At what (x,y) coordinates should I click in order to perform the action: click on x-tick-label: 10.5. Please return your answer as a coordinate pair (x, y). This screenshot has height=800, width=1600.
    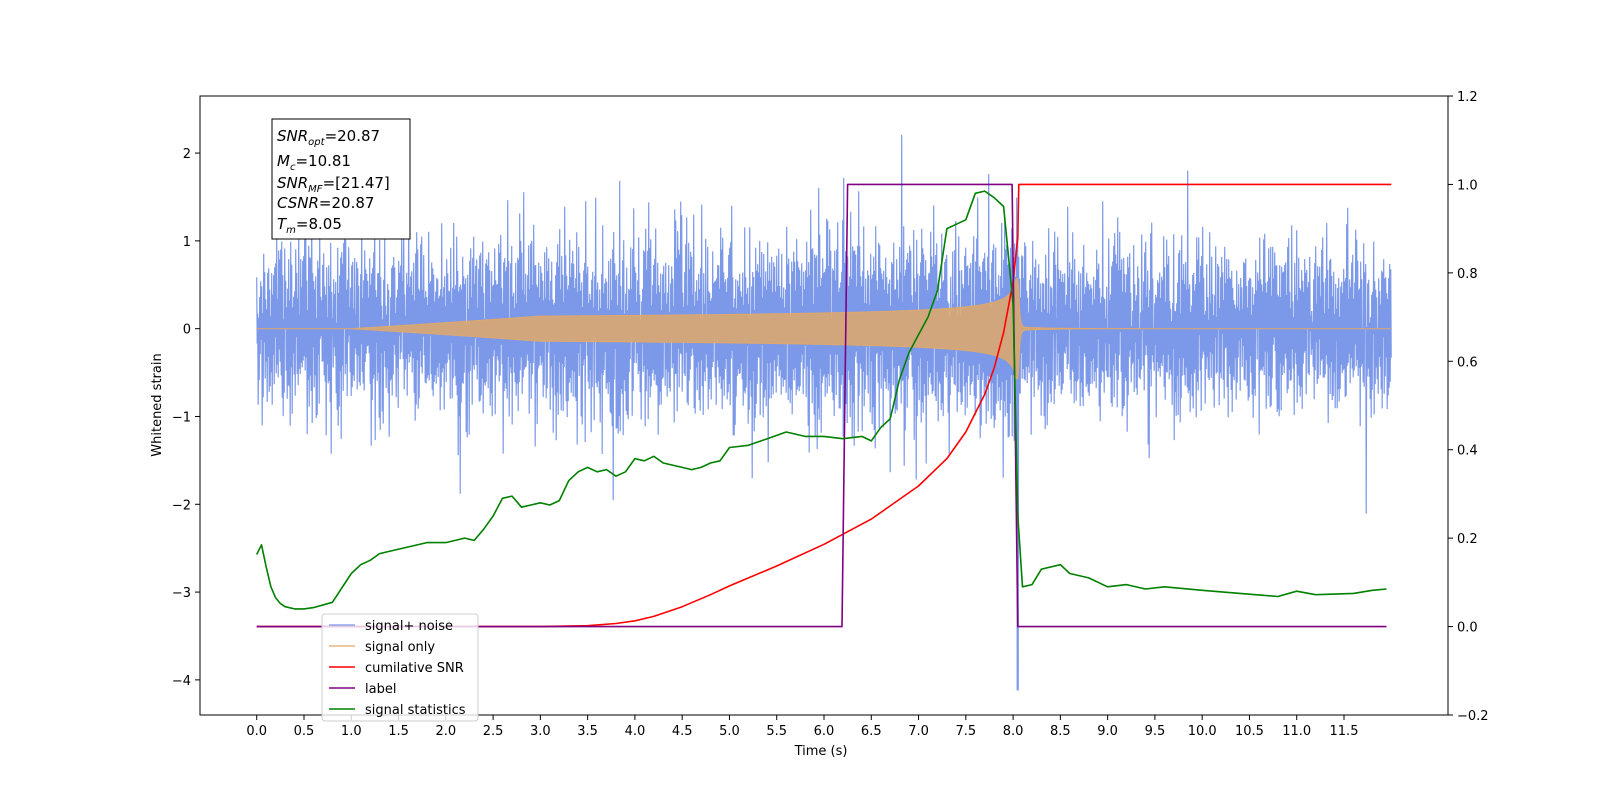
    Looking at the image, I should click on (1249, 731).